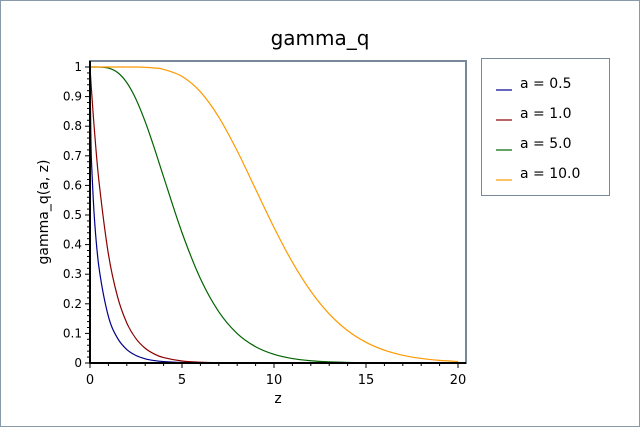 The width and height of the screenshot is (640, 427). What do you see at coordinates (78, 363) in the screenshot?
I see `y-tick-label: 0` at bounding box center [78, 363].